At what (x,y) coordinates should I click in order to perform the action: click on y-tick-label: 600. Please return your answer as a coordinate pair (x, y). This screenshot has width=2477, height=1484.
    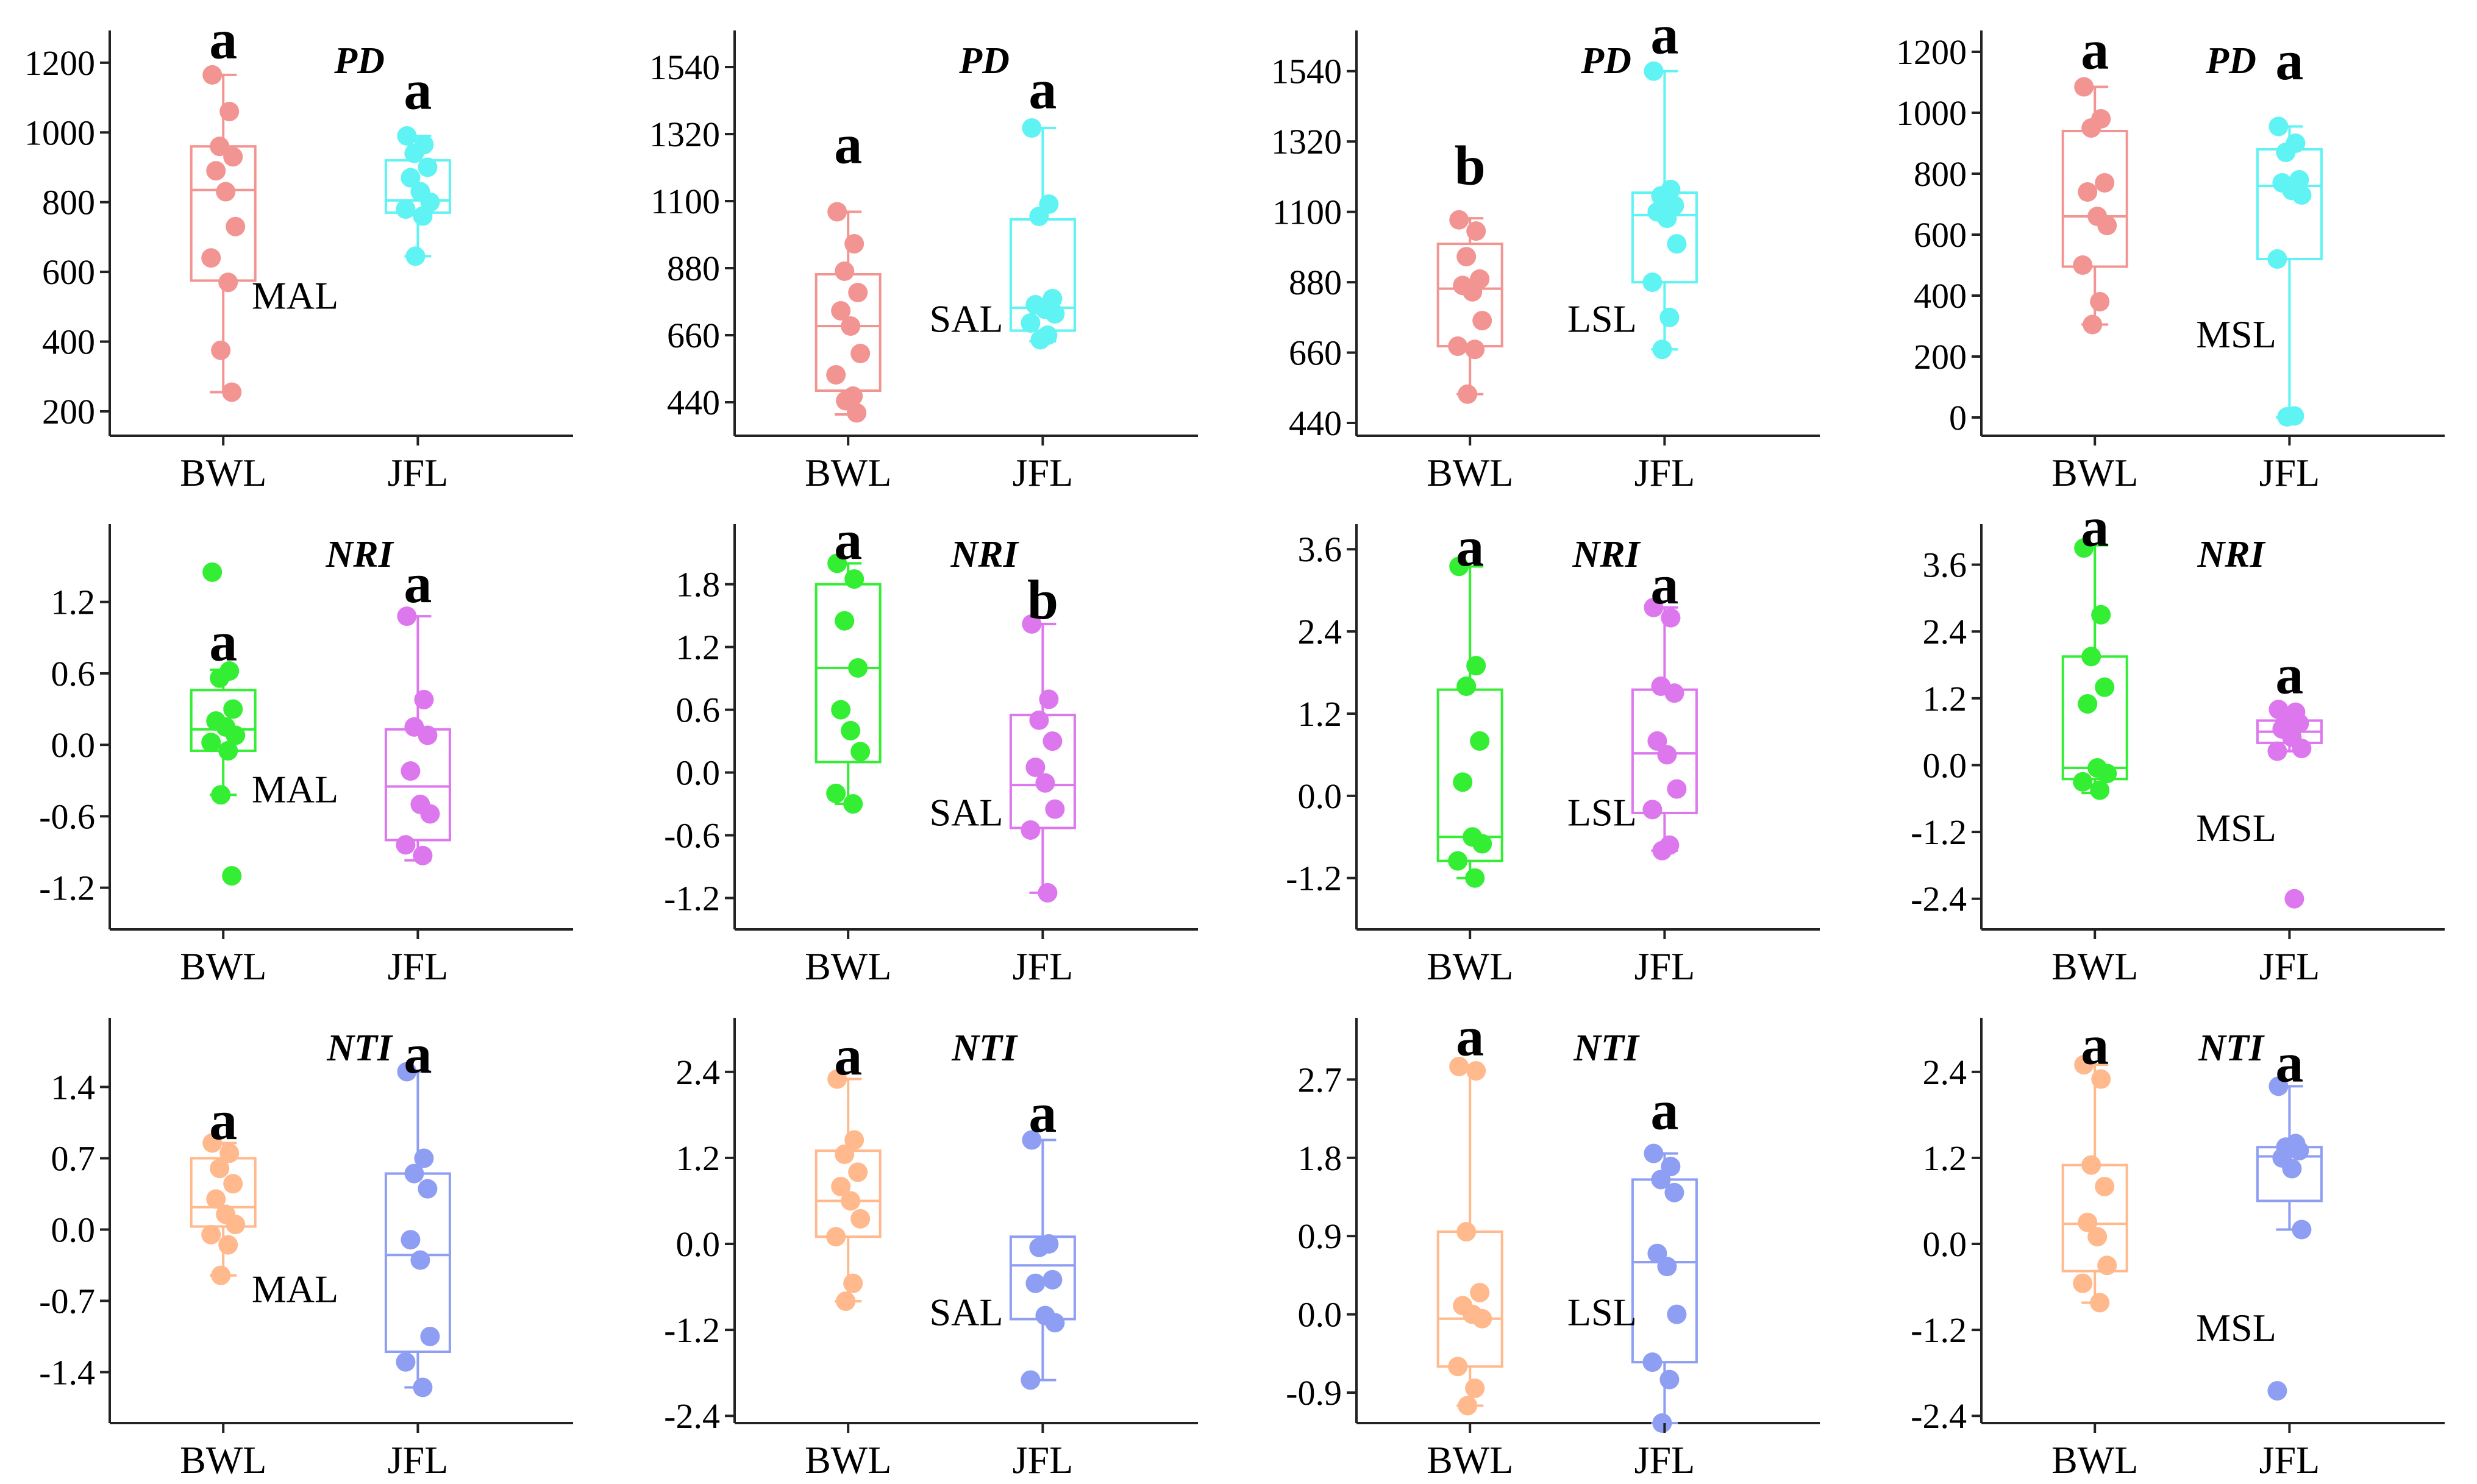
    Looking at the image, I should click on (68, 272).